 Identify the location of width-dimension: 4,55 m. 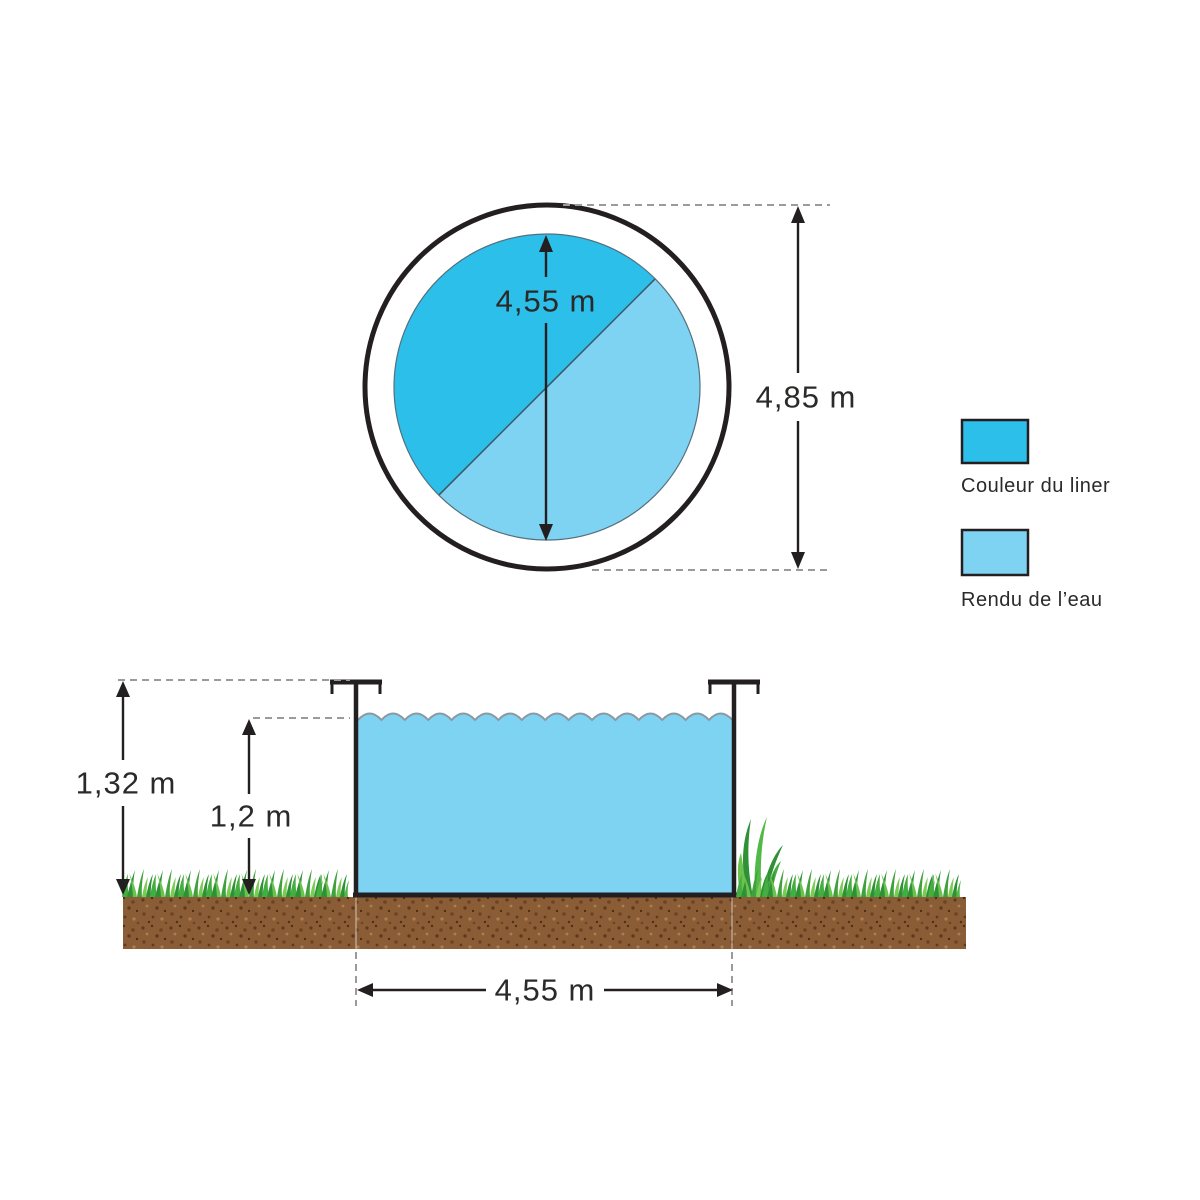
(544, 980).